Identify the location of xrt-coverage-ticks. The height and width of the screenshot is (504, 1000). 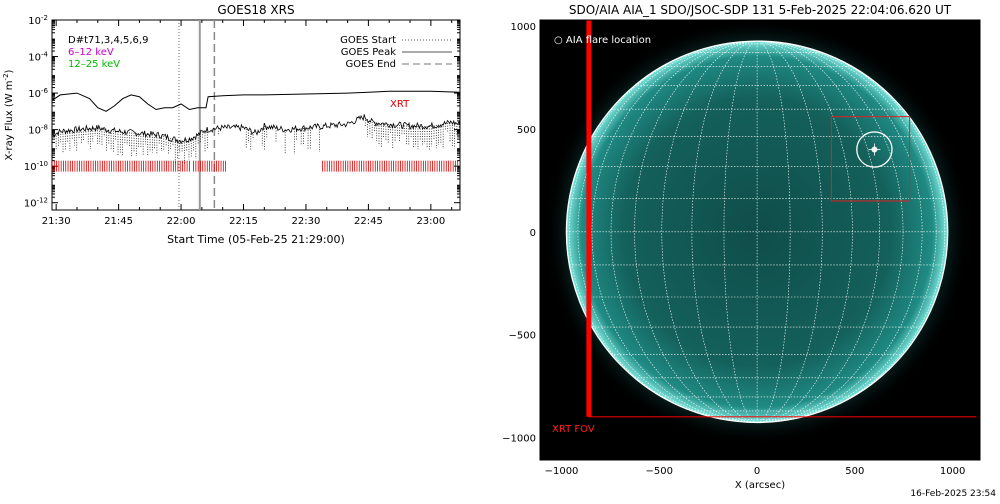
(256, 166).